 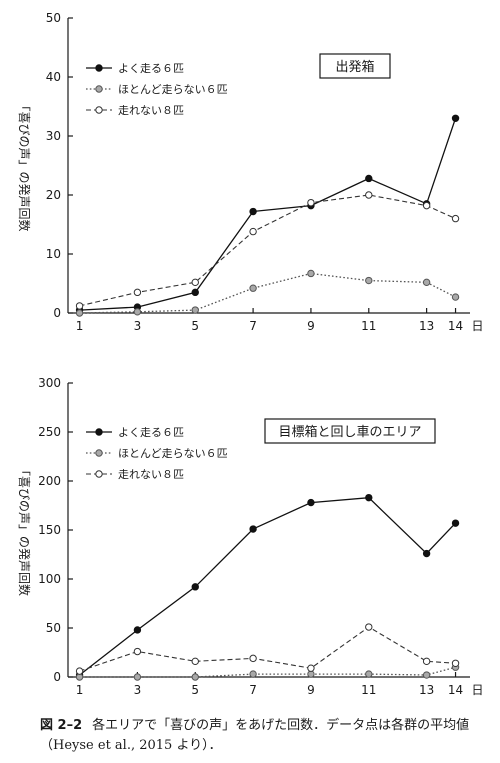 I want to click on y-tick-label: 100, so click(x=49, y=579).